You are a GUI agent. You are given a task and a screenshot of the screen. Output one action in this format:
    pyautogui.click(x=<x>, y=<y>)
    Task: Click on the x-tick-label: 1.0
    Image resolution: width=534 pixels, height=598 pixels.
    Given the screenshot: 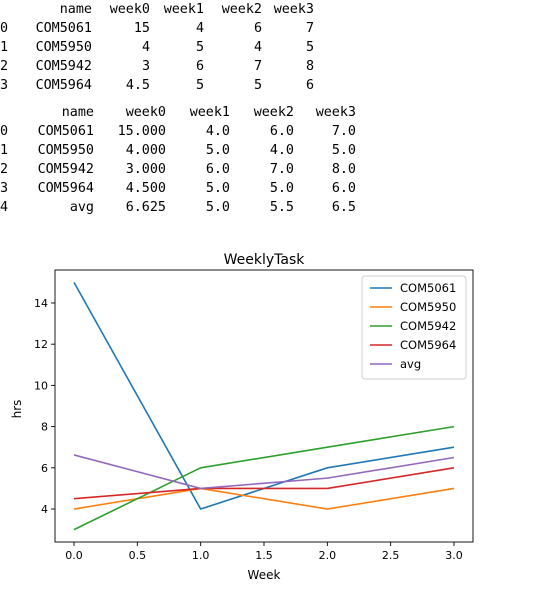 What is the action you would take?
    pyautogui.click(x=201, y=555)
    